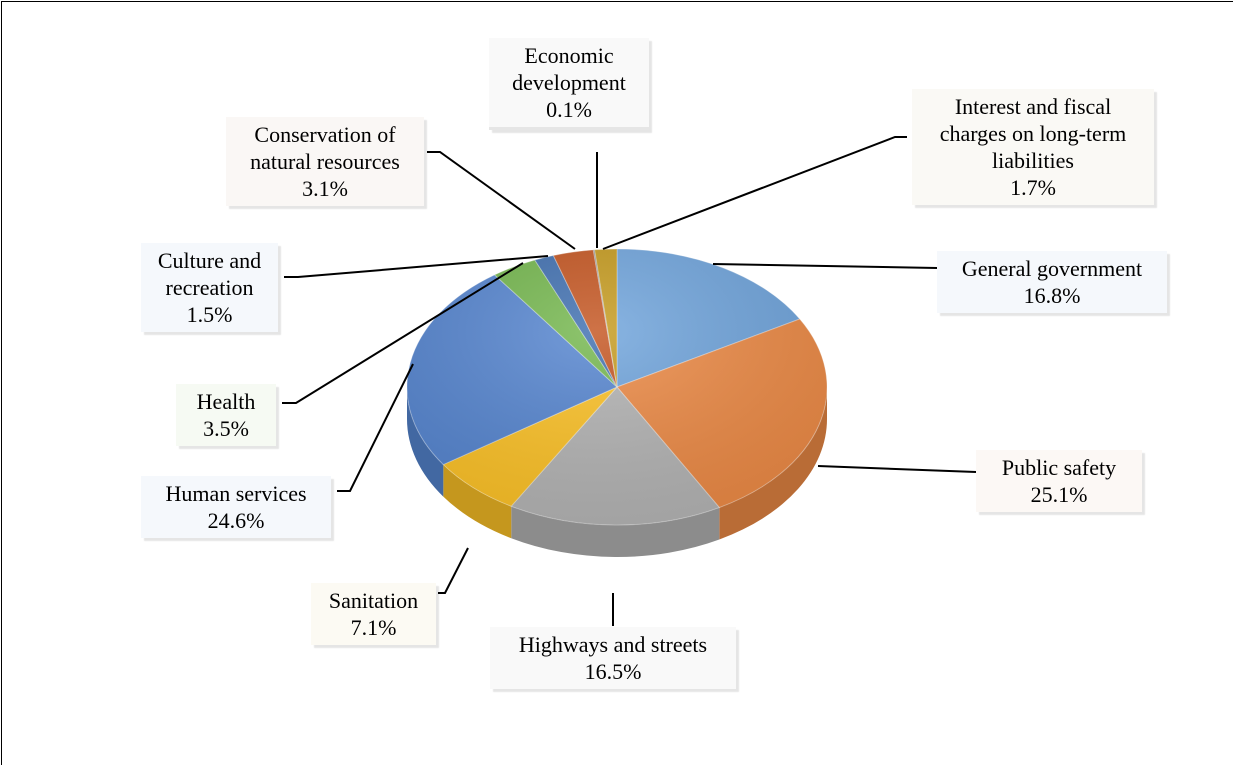  Describe the element at coordinates (613, 658) in the screenshot. I see `label-highways-streets: Highways and streets 16.5%` at that location.